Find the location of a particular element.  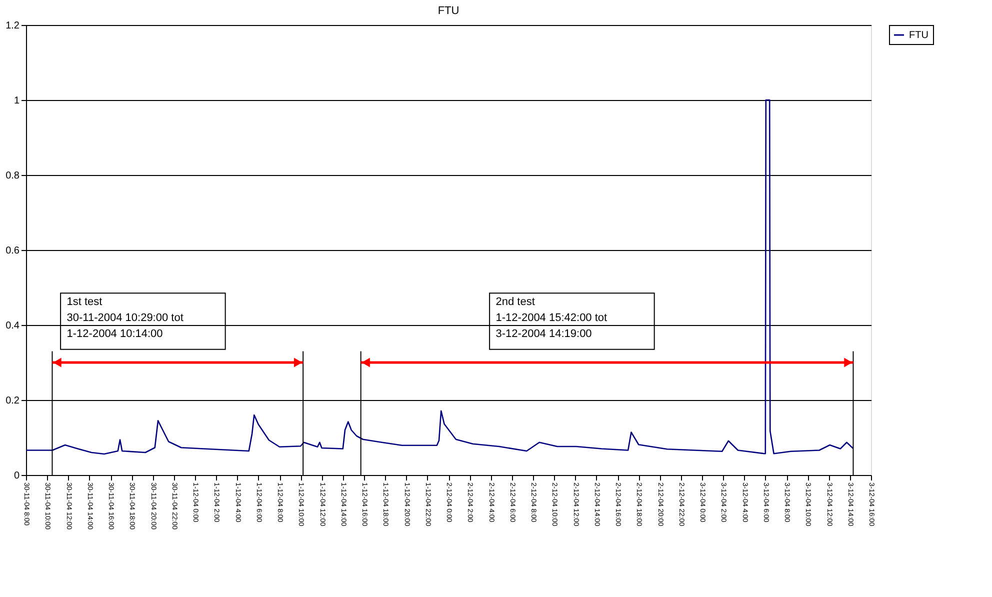

y-tick-label: 0.4 is located at coordinates (13, 326).